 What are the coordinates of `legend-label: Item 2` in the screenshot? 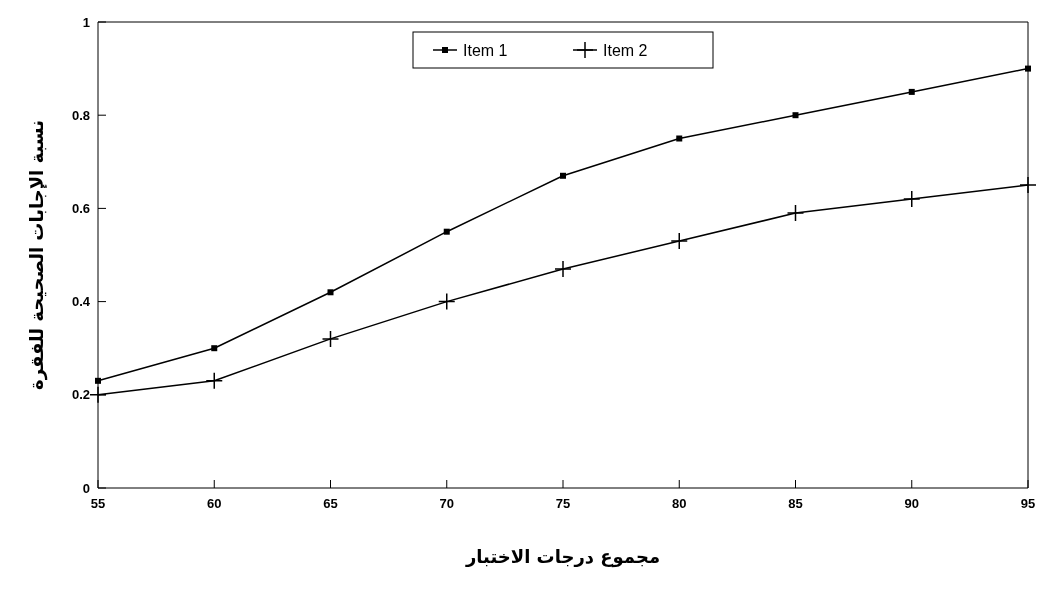 It's located at (625, 50).